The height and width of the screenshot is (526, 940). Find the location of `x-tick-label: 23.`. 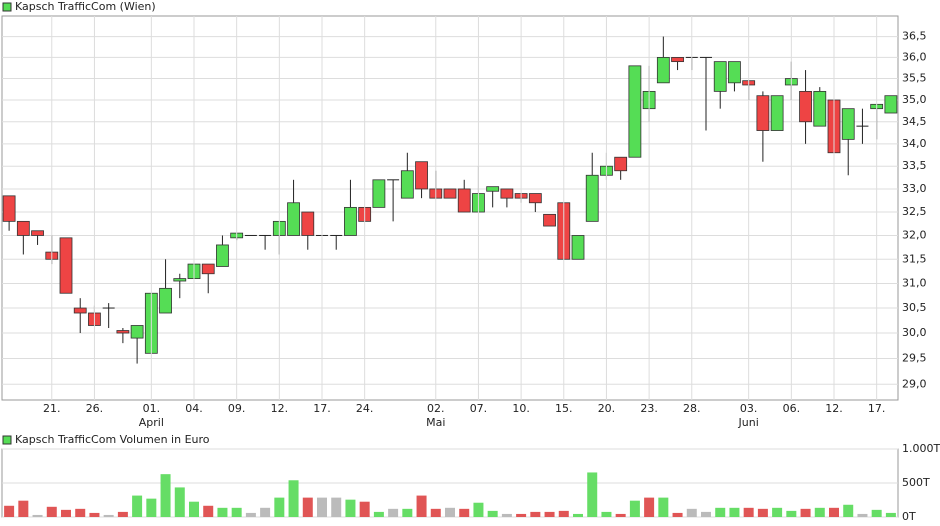

x-tick-label: 23. is located at coordinates (649, 408).